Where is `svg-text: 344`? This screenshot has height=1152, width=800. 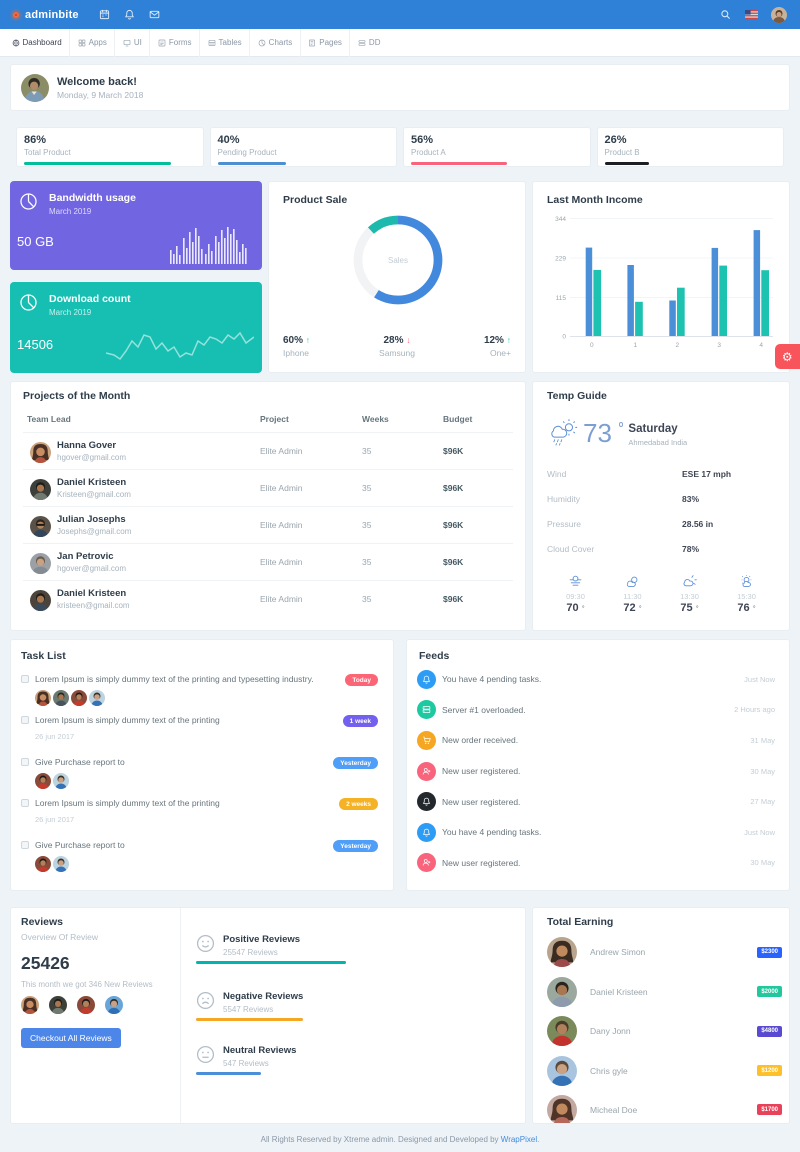
svg-text: 344 is located at coordinates (560, 219).